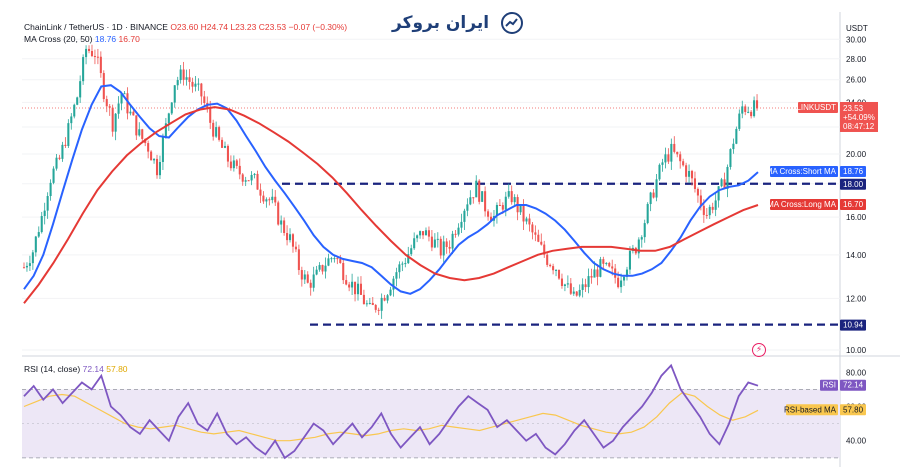  Describe the element at coordinates (759, 350) in the screenshot. I see `lightning-icon: ⚡` at that location.